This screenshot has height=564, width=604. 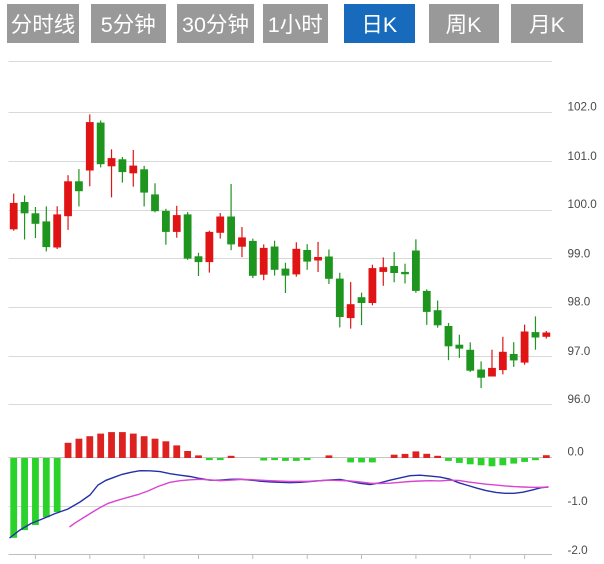 I want to click on svg-text: 0.0, so click(x=576, y=452).